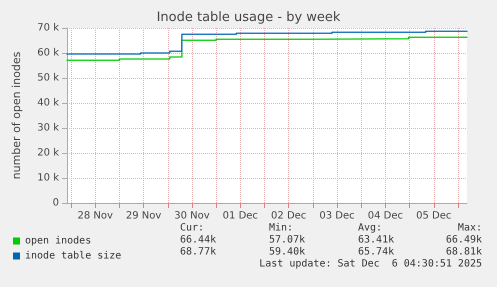 This screenshot has height=287, width=497. I want to click on text: 66.44k, so click(198, 240).